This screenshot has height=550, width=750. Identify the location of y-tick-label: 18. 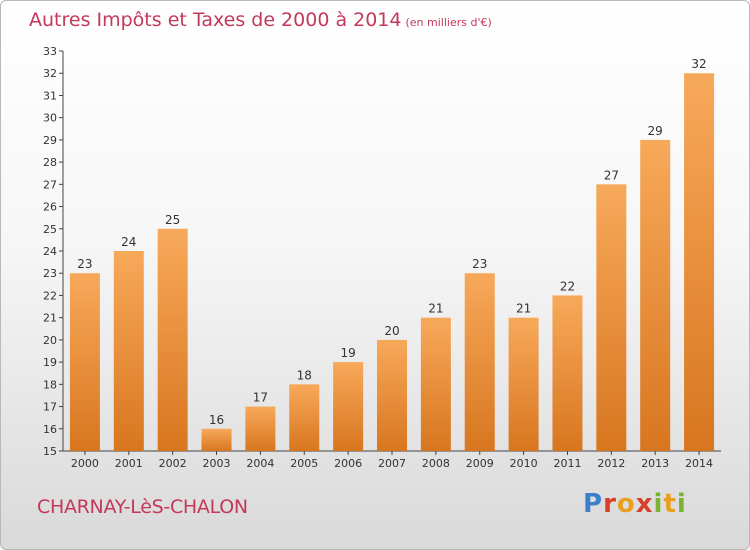
(50, 384).